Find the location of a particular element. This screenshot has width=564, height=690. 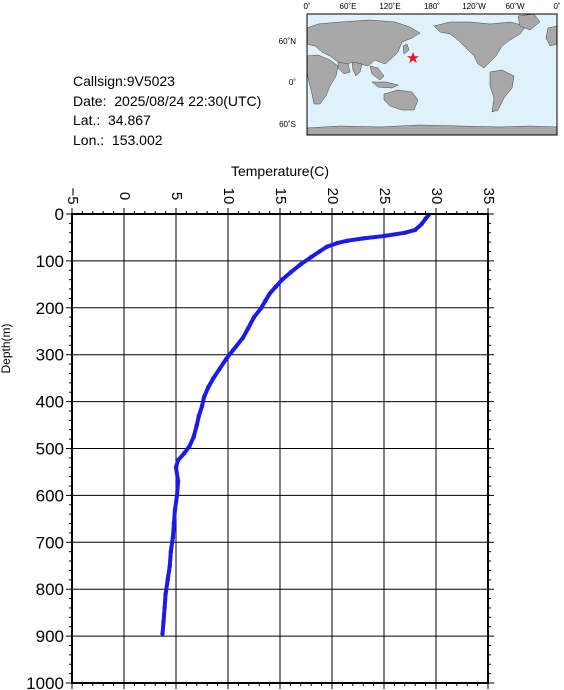

map-lat-label: 60˚N is located at coordinates (288, 41).